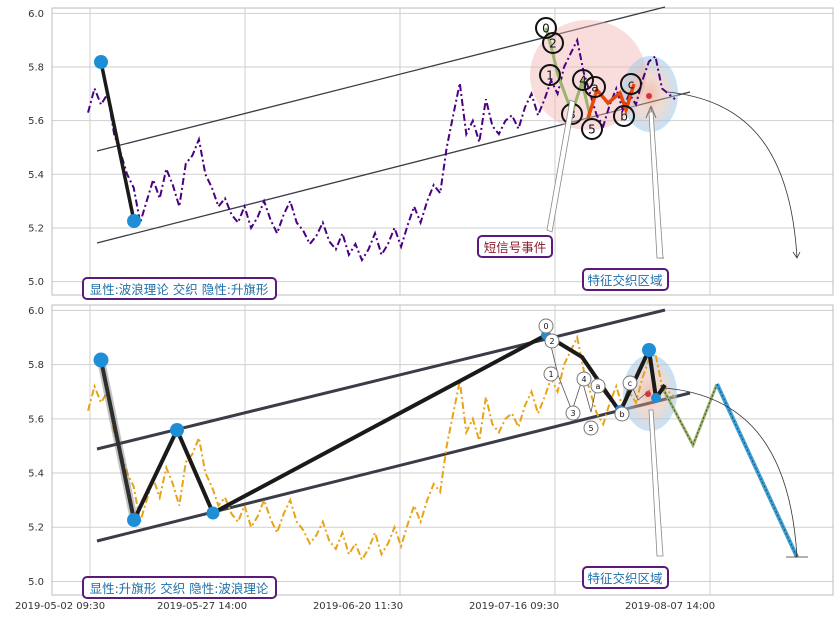  I want to click on top-ytick-label: 5.8, so click(36, 68).